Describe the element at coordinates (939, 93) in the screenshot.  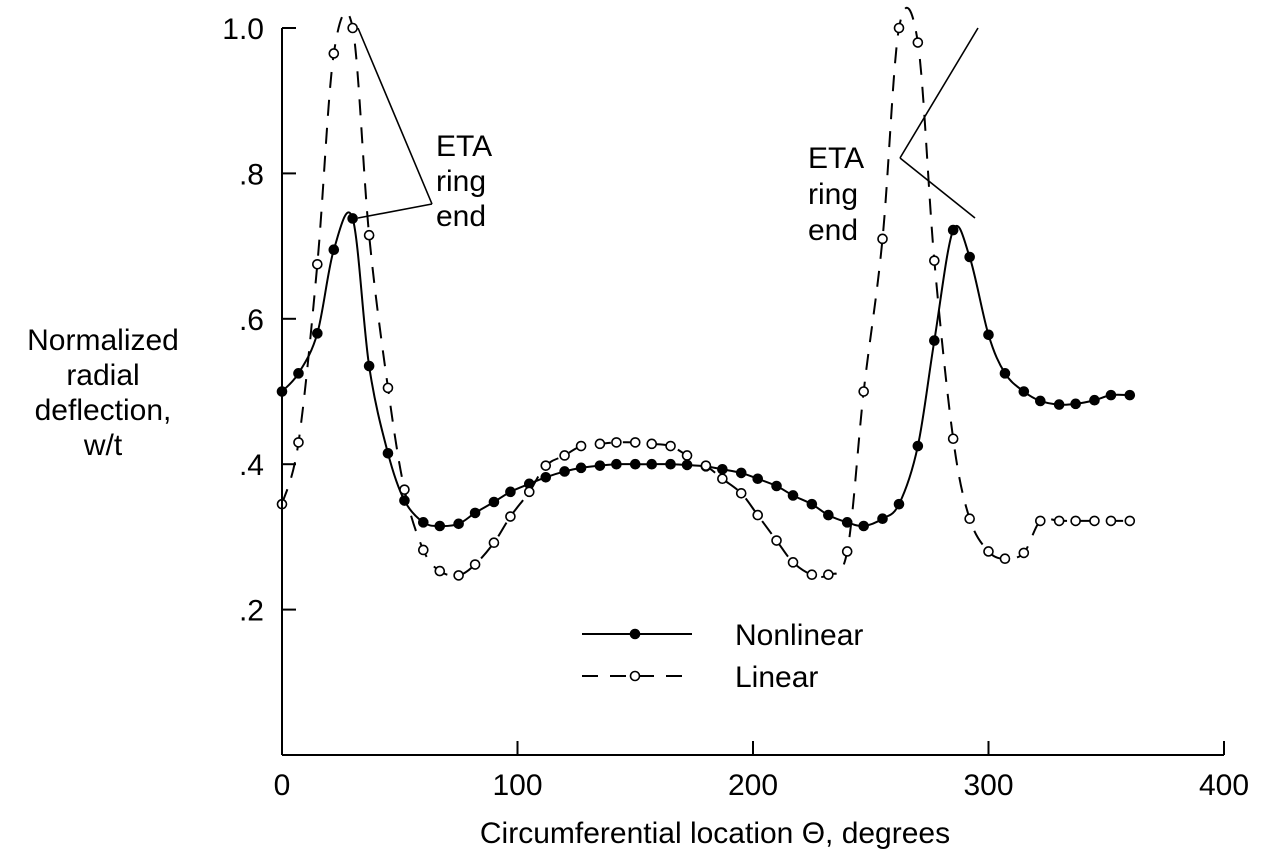
I see `annotation-right-leader-upper` at that location.